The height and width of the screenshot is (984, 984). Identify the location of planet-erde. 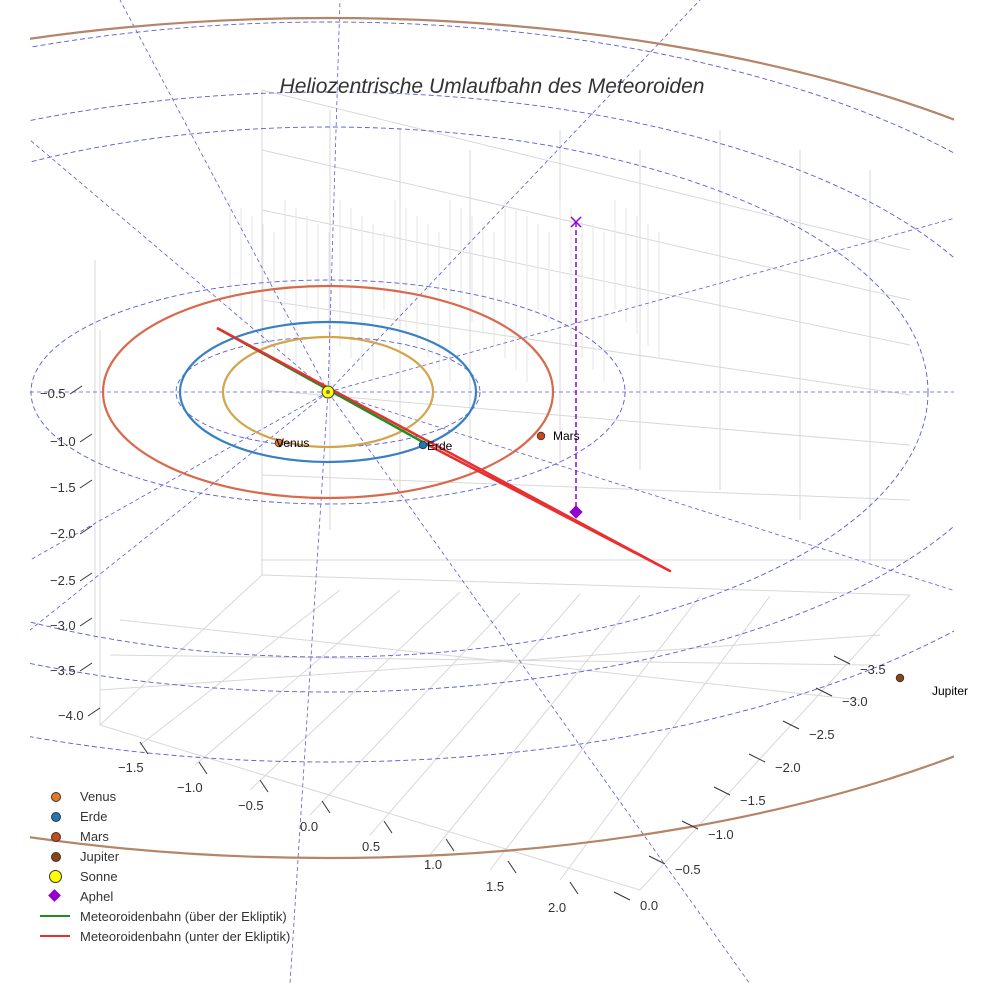
(423, 445).